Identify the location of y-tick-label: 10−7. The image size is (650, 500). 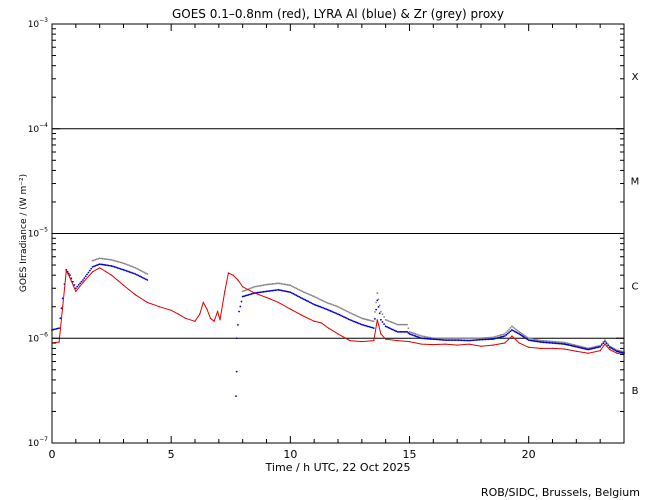
(38, 442).